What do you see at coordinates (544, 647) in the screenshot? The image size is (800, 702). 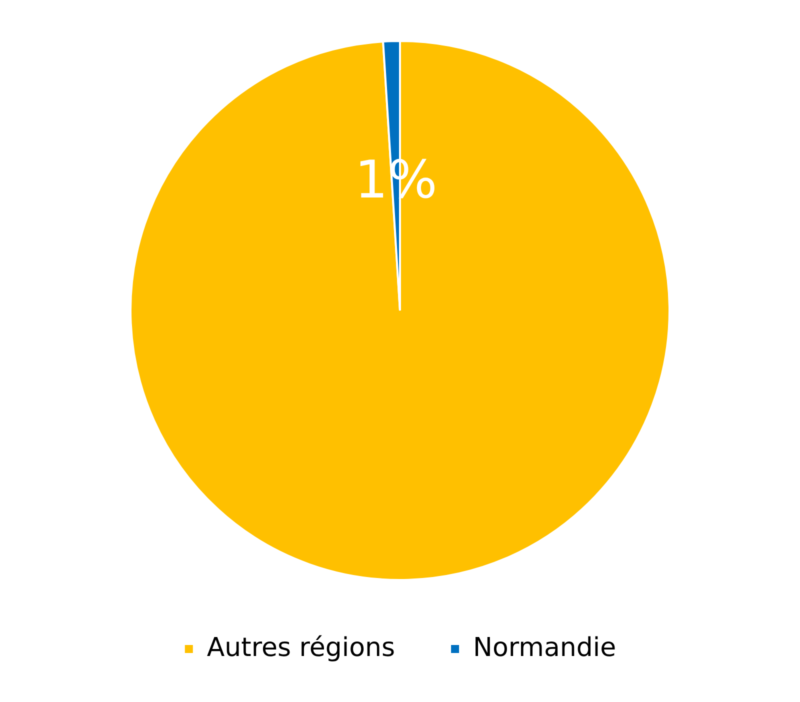 I see `legend-label: Normandie` at bounding box center [544, 647].